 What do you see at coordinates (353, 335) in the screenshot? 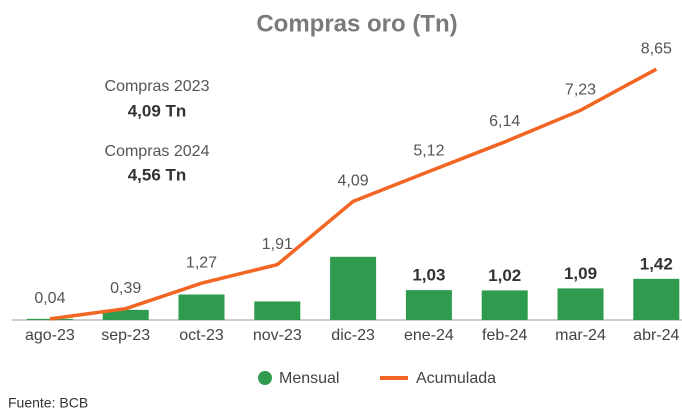
I see `x-tick-label: dic-23` at bounding box center [353, 335].